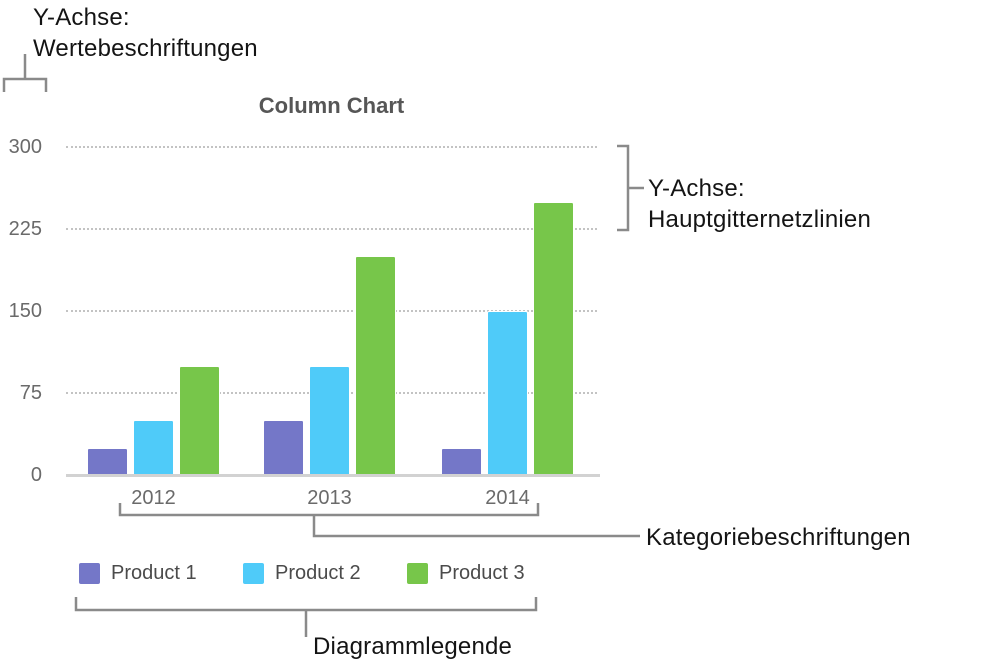 The image size is (985, 665). I want to click on callout-line: Hauptgitternetzlinien, so click(760, 219).